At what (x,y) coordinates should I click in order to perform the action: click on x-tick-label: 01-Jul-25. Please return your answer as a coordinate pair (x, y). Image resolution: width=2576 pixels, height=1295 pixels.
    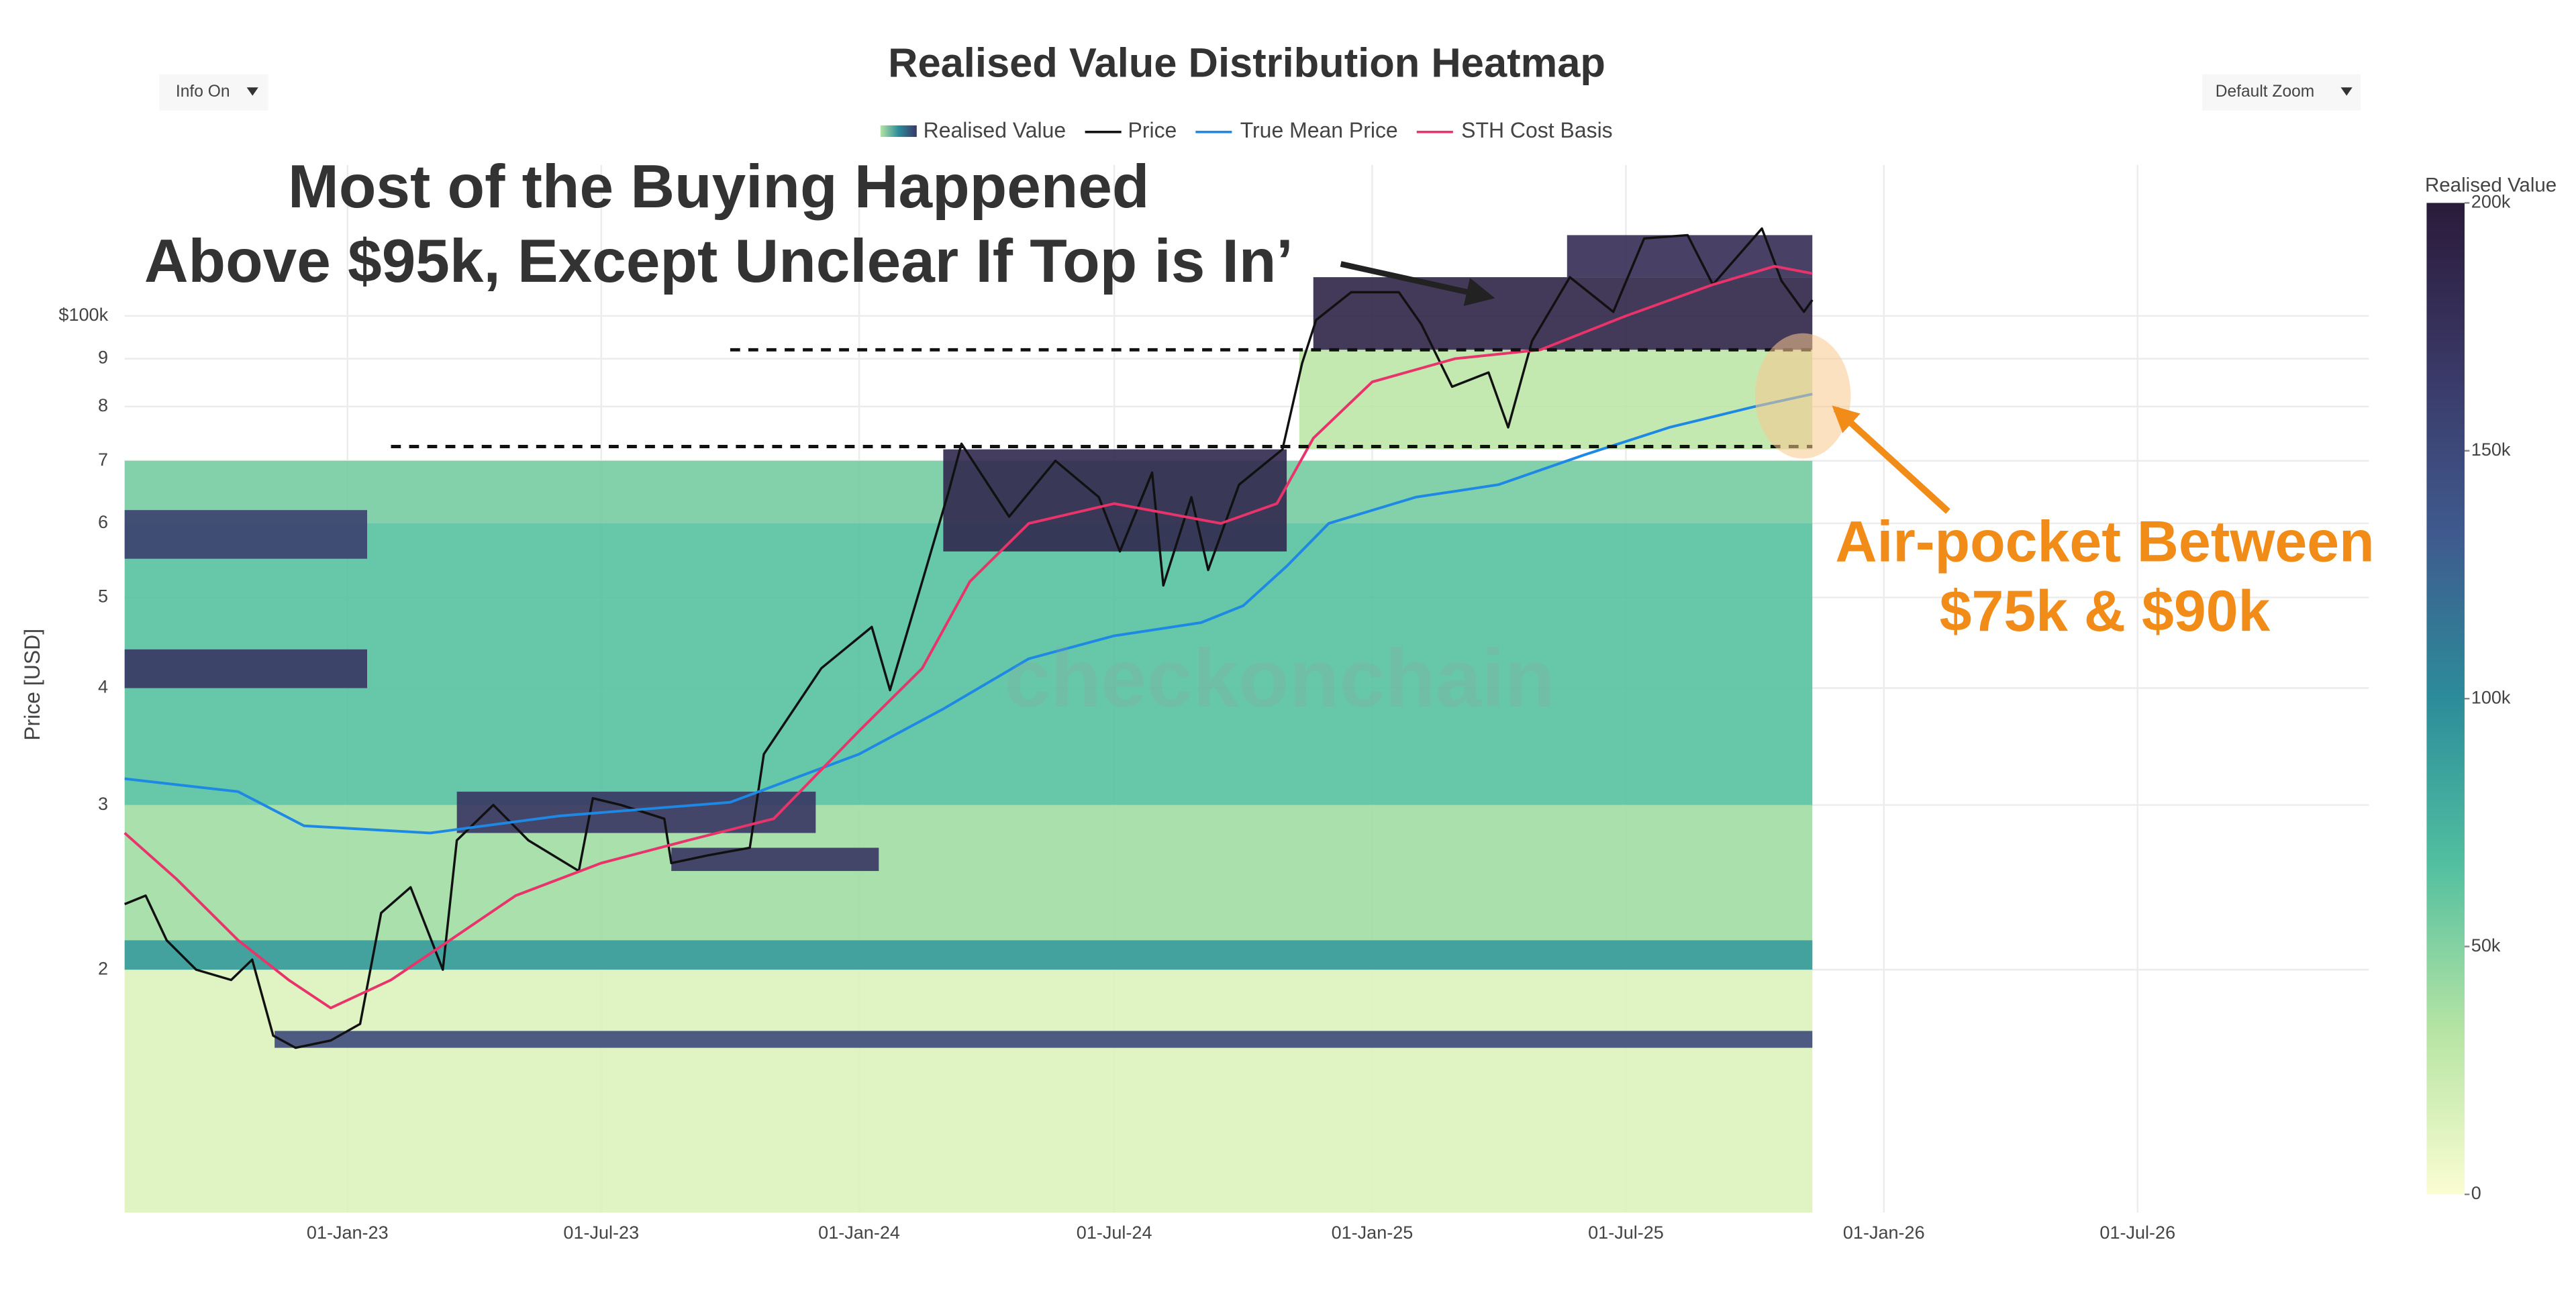
    Looking at the image, I should click on (1626, 1233).